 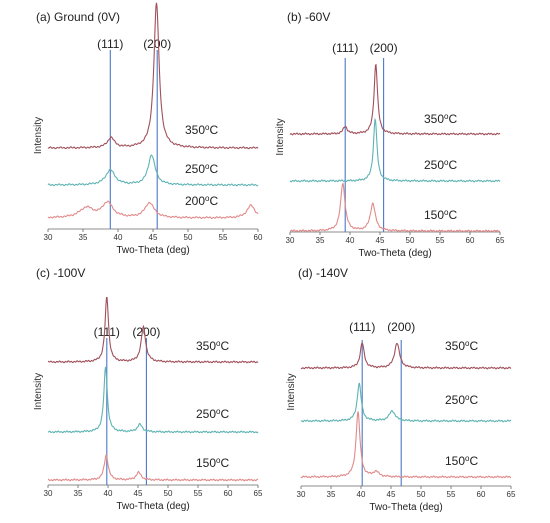 What do you see at coordinates (323, 273) in the screenshot?
I see `panel-title: (d) -140V` at bounding box center [323, 273].